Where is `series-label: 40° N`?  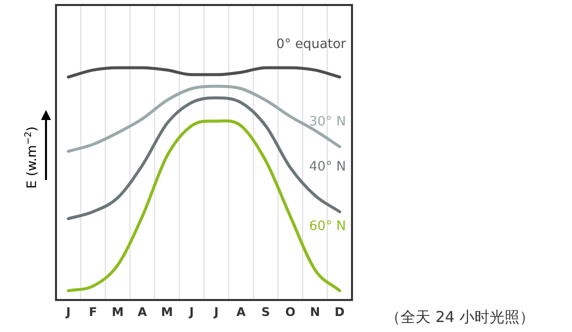 series-label: 40° N is located at coordinates (327, 166).